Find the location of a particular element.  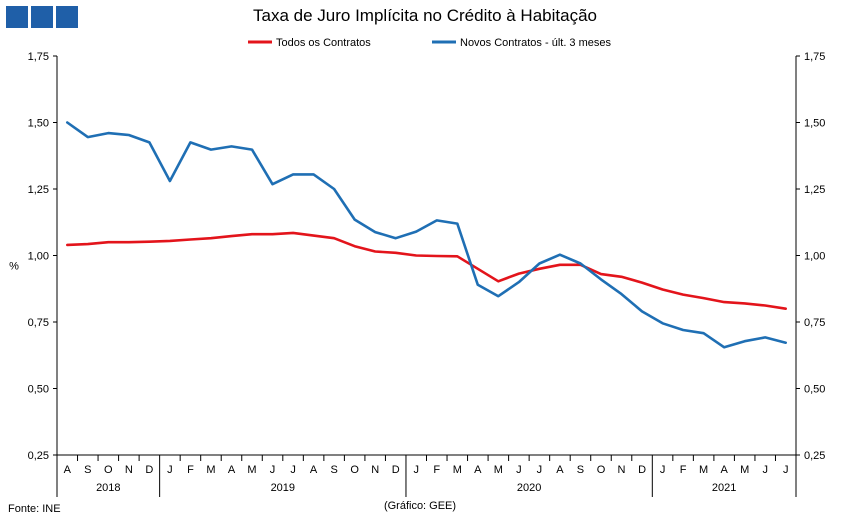

y-tick-label-left: 1,50 is located at coordinates (38, 124).